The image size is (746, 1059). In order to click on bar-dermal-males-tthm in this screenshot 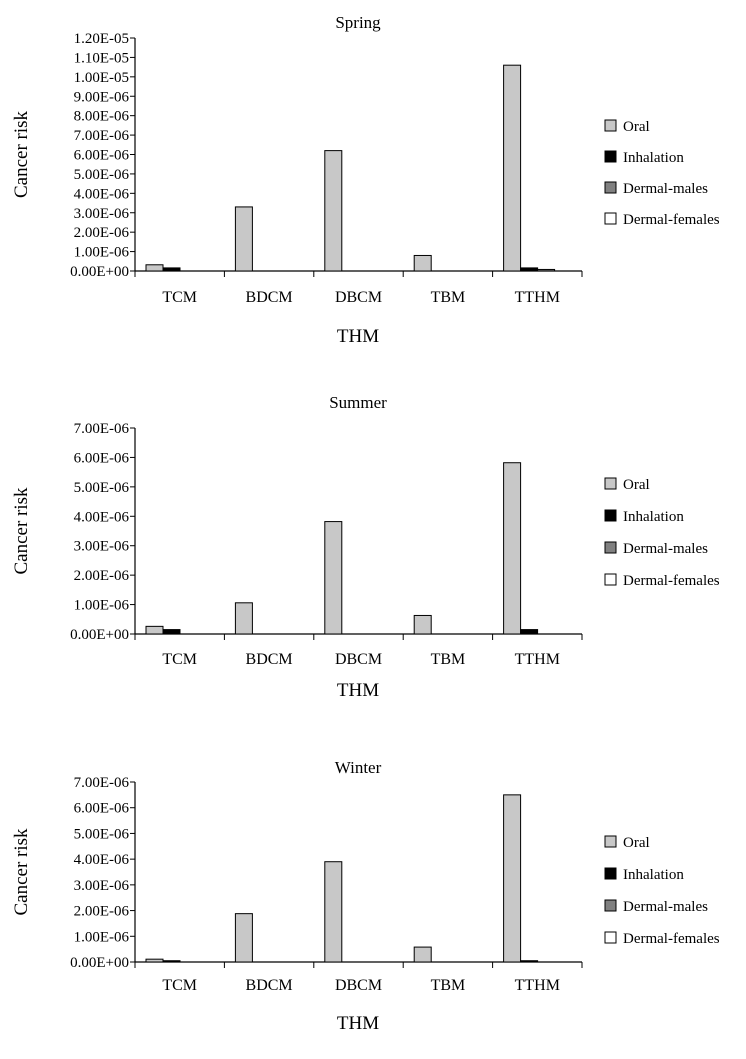, I will do `click(546, 270)`.